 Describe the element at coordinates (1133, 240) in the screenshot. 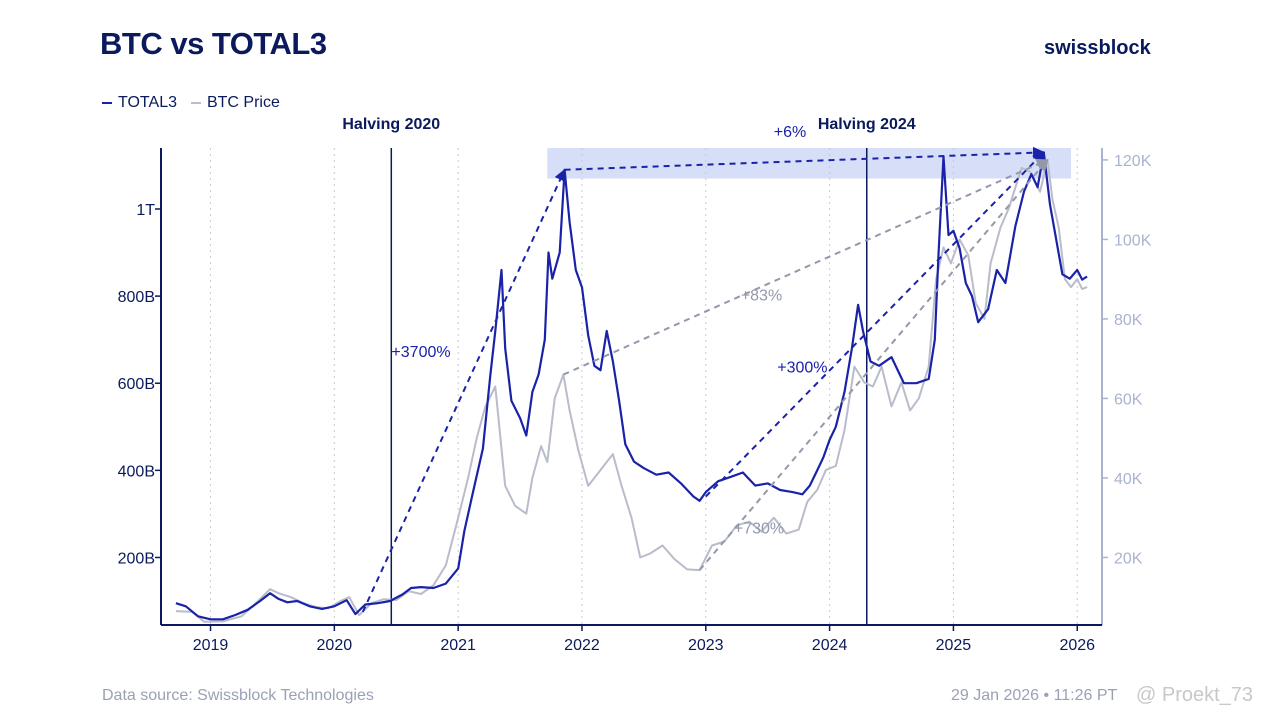

I see `y-right-tick-label: 100K` at that location.